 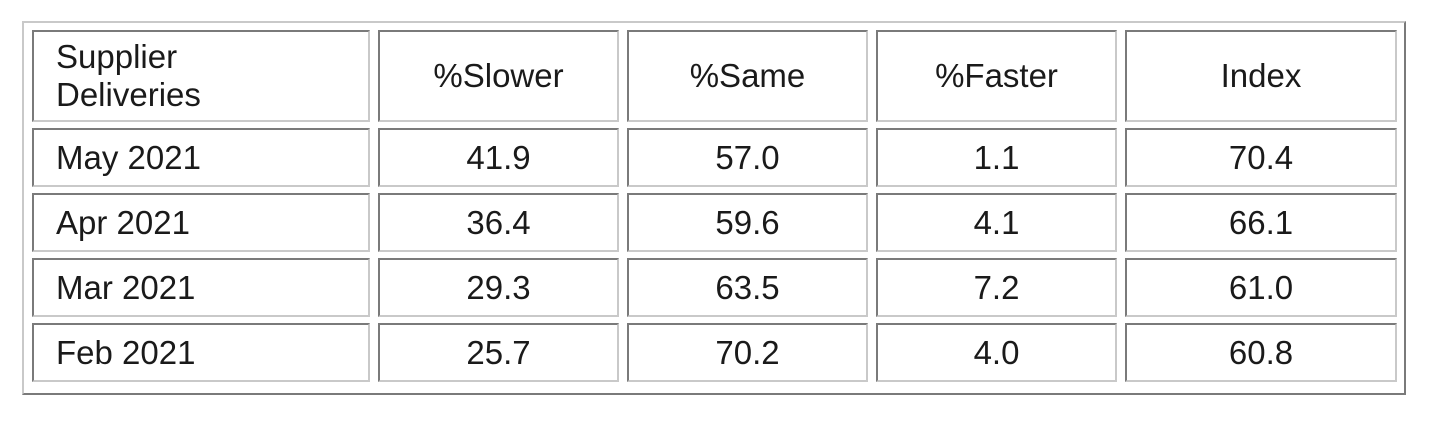 I want to click on header-label-cell: Supplier Deliveries, so click(x=201, y=76).